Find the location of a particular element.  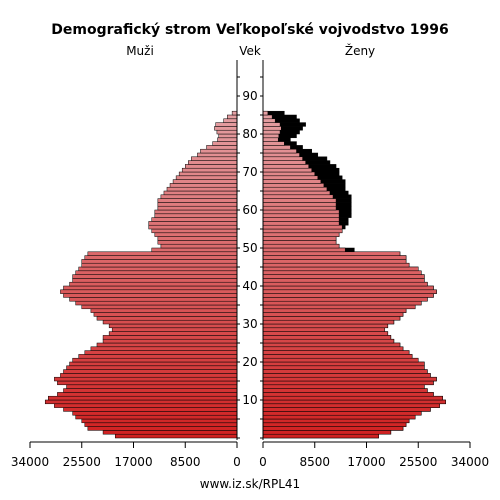

age-tick-label: 20 is located at coordinates (249, 362).